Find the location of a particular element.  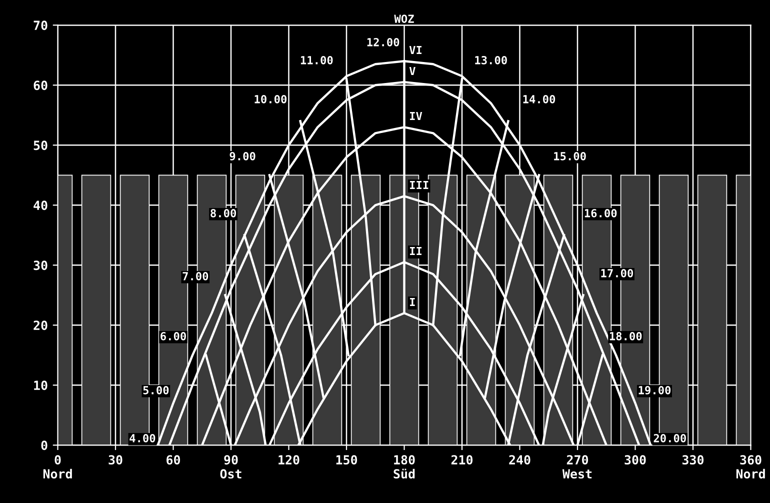

annotation: 19.00 is located at coordinates (654, 390).